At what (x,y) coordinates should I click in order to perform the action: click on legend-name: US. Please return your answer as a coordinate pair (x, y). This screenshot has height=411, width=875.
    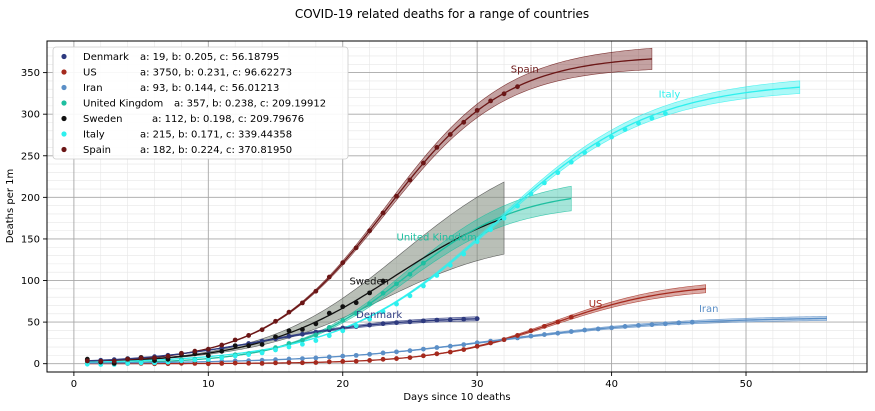
    Looking at the image, I should click on (90, 73).